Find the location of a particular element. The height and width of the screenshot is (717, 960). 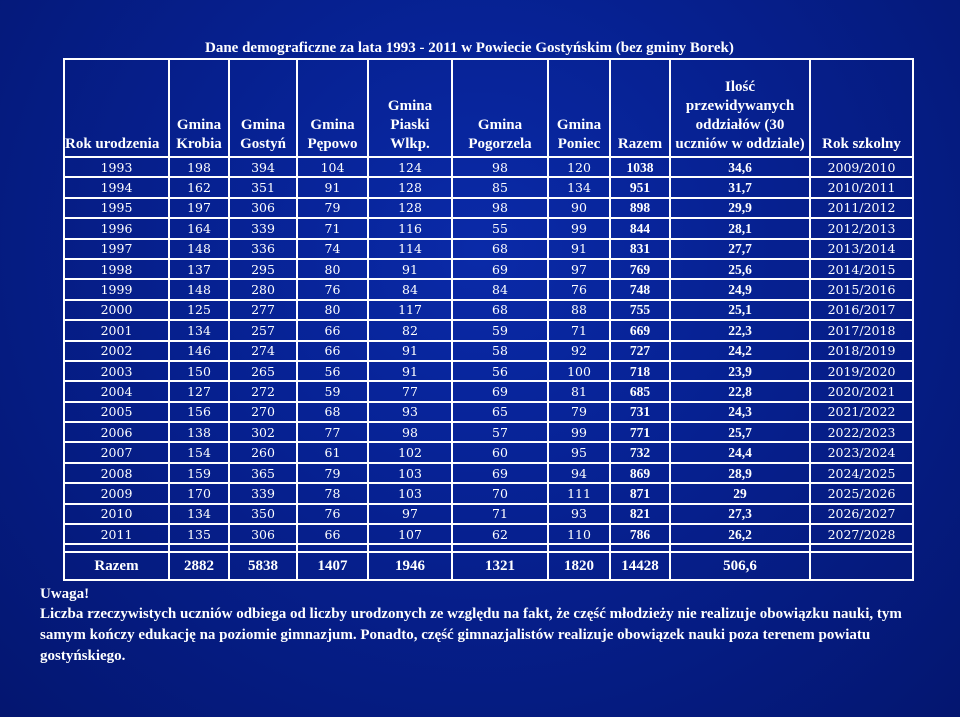

table-cell: 2006 is located at coordinates (116, 432).